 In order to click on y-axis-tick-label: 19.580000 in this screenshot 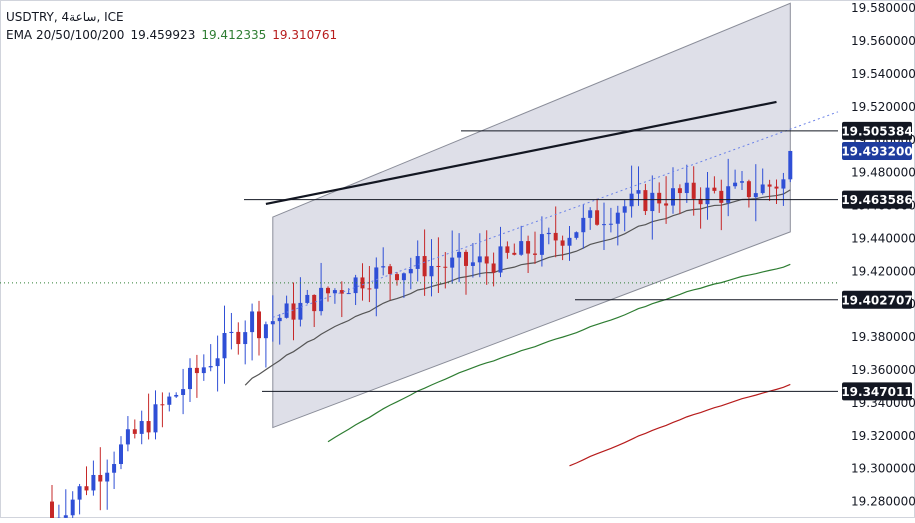, I will do `click(883, 8)`.